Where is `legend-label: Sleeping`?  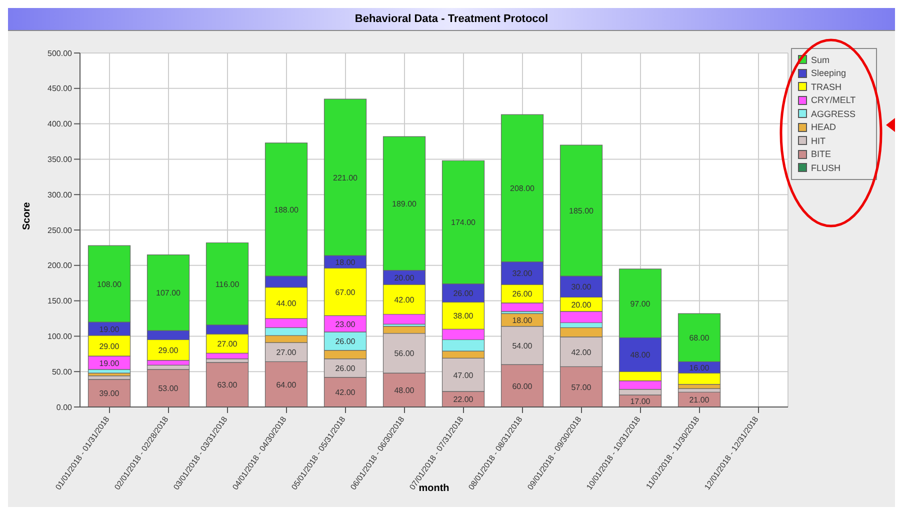
legend-label: Sleeping is located at coordinates (828, 73).